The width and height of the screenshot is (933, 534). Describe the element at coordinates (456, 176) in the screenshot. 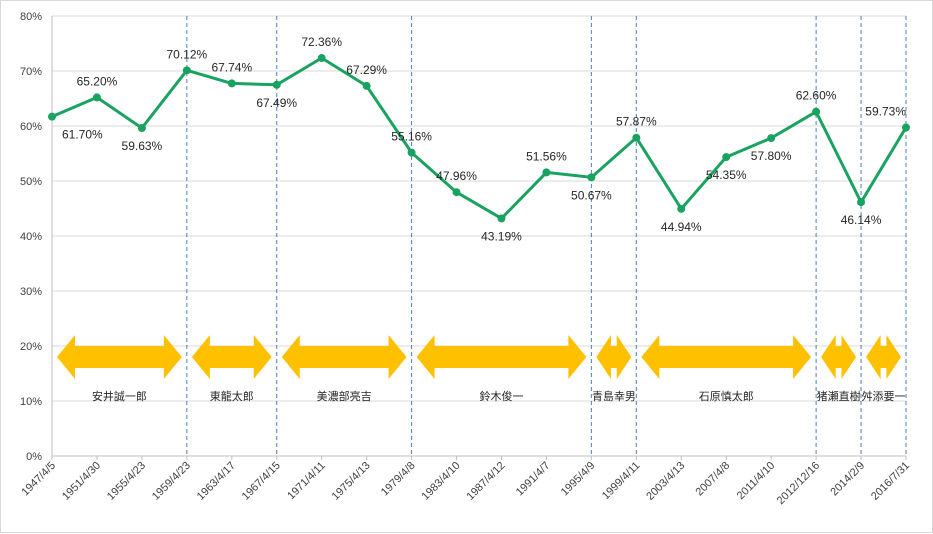

I see `data-label: 47.96%` at that location.